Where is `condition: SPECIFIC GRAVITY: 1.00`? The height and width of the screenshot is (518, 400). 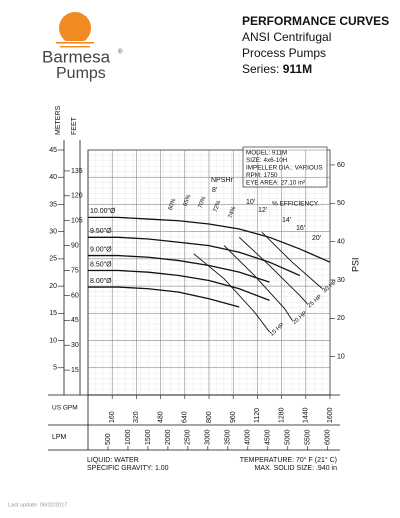 condition: SPECIFIC GRAVITY: 1.00 is located at coordinates (128, 468).